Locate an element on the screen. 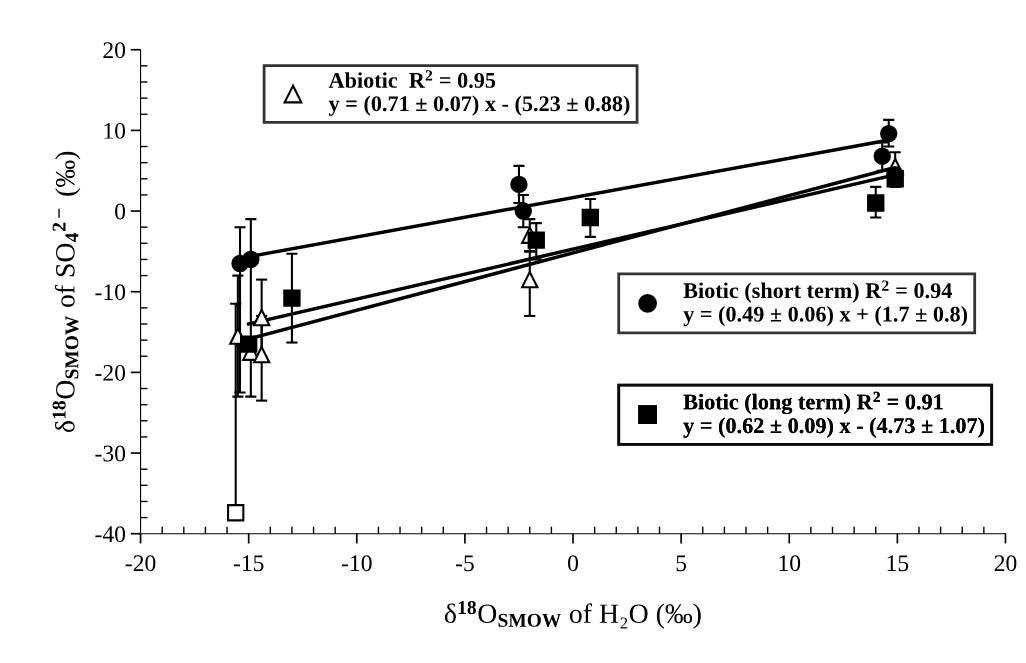  x-tick-label: 20 is located at coordinates (1005, 563).